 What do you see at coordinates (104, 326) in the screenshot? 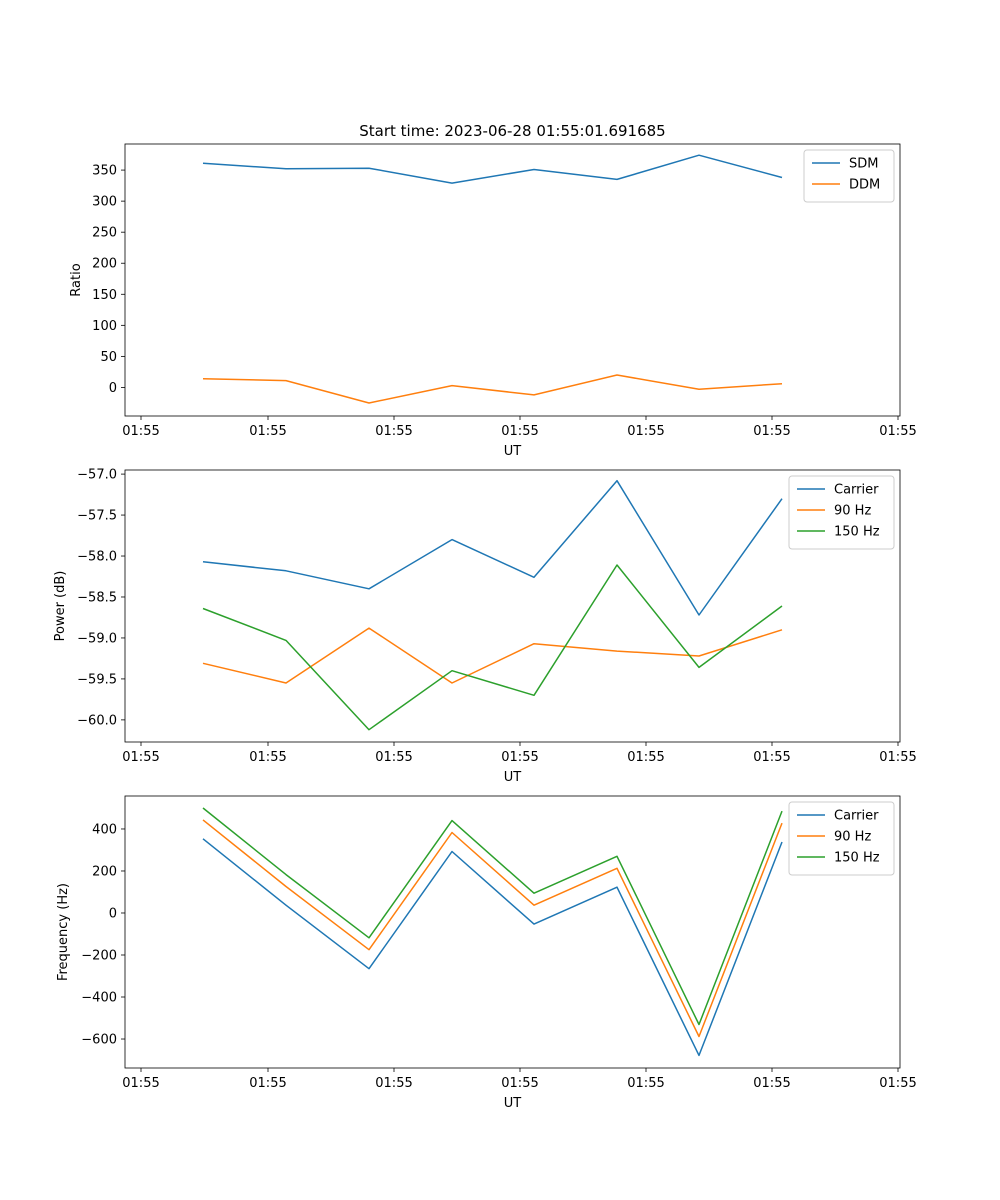
I see `y-tick-label: 100` at bounding box center [104, 326].